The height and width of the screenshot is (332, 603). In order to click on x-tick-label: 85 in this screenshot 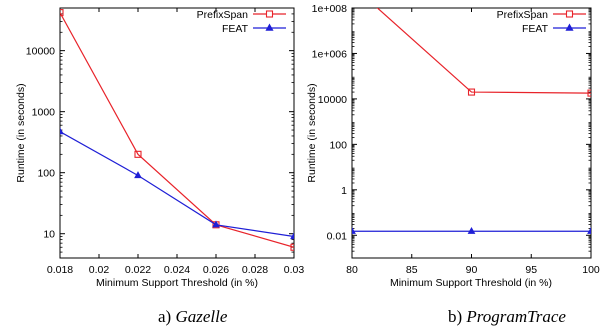, I will do `click(412, 270)`.